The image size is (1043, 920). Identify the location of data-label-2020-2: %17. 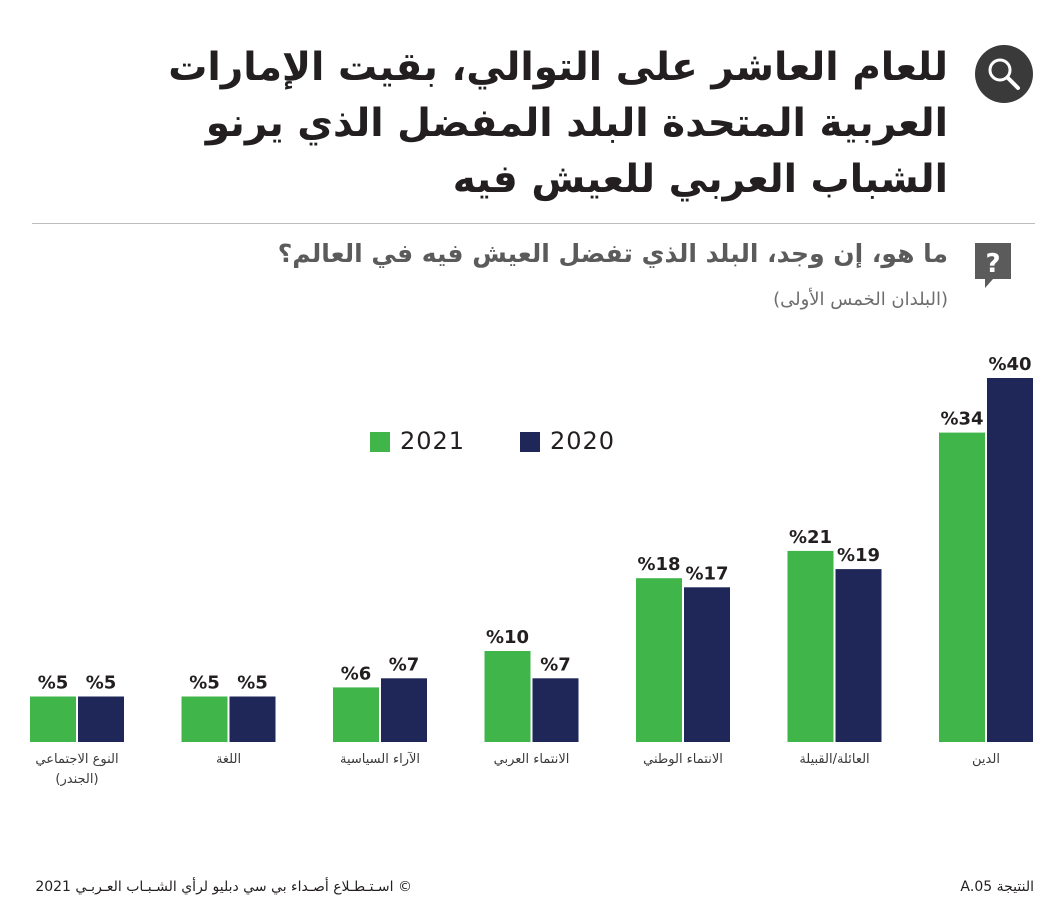
(706, 573).